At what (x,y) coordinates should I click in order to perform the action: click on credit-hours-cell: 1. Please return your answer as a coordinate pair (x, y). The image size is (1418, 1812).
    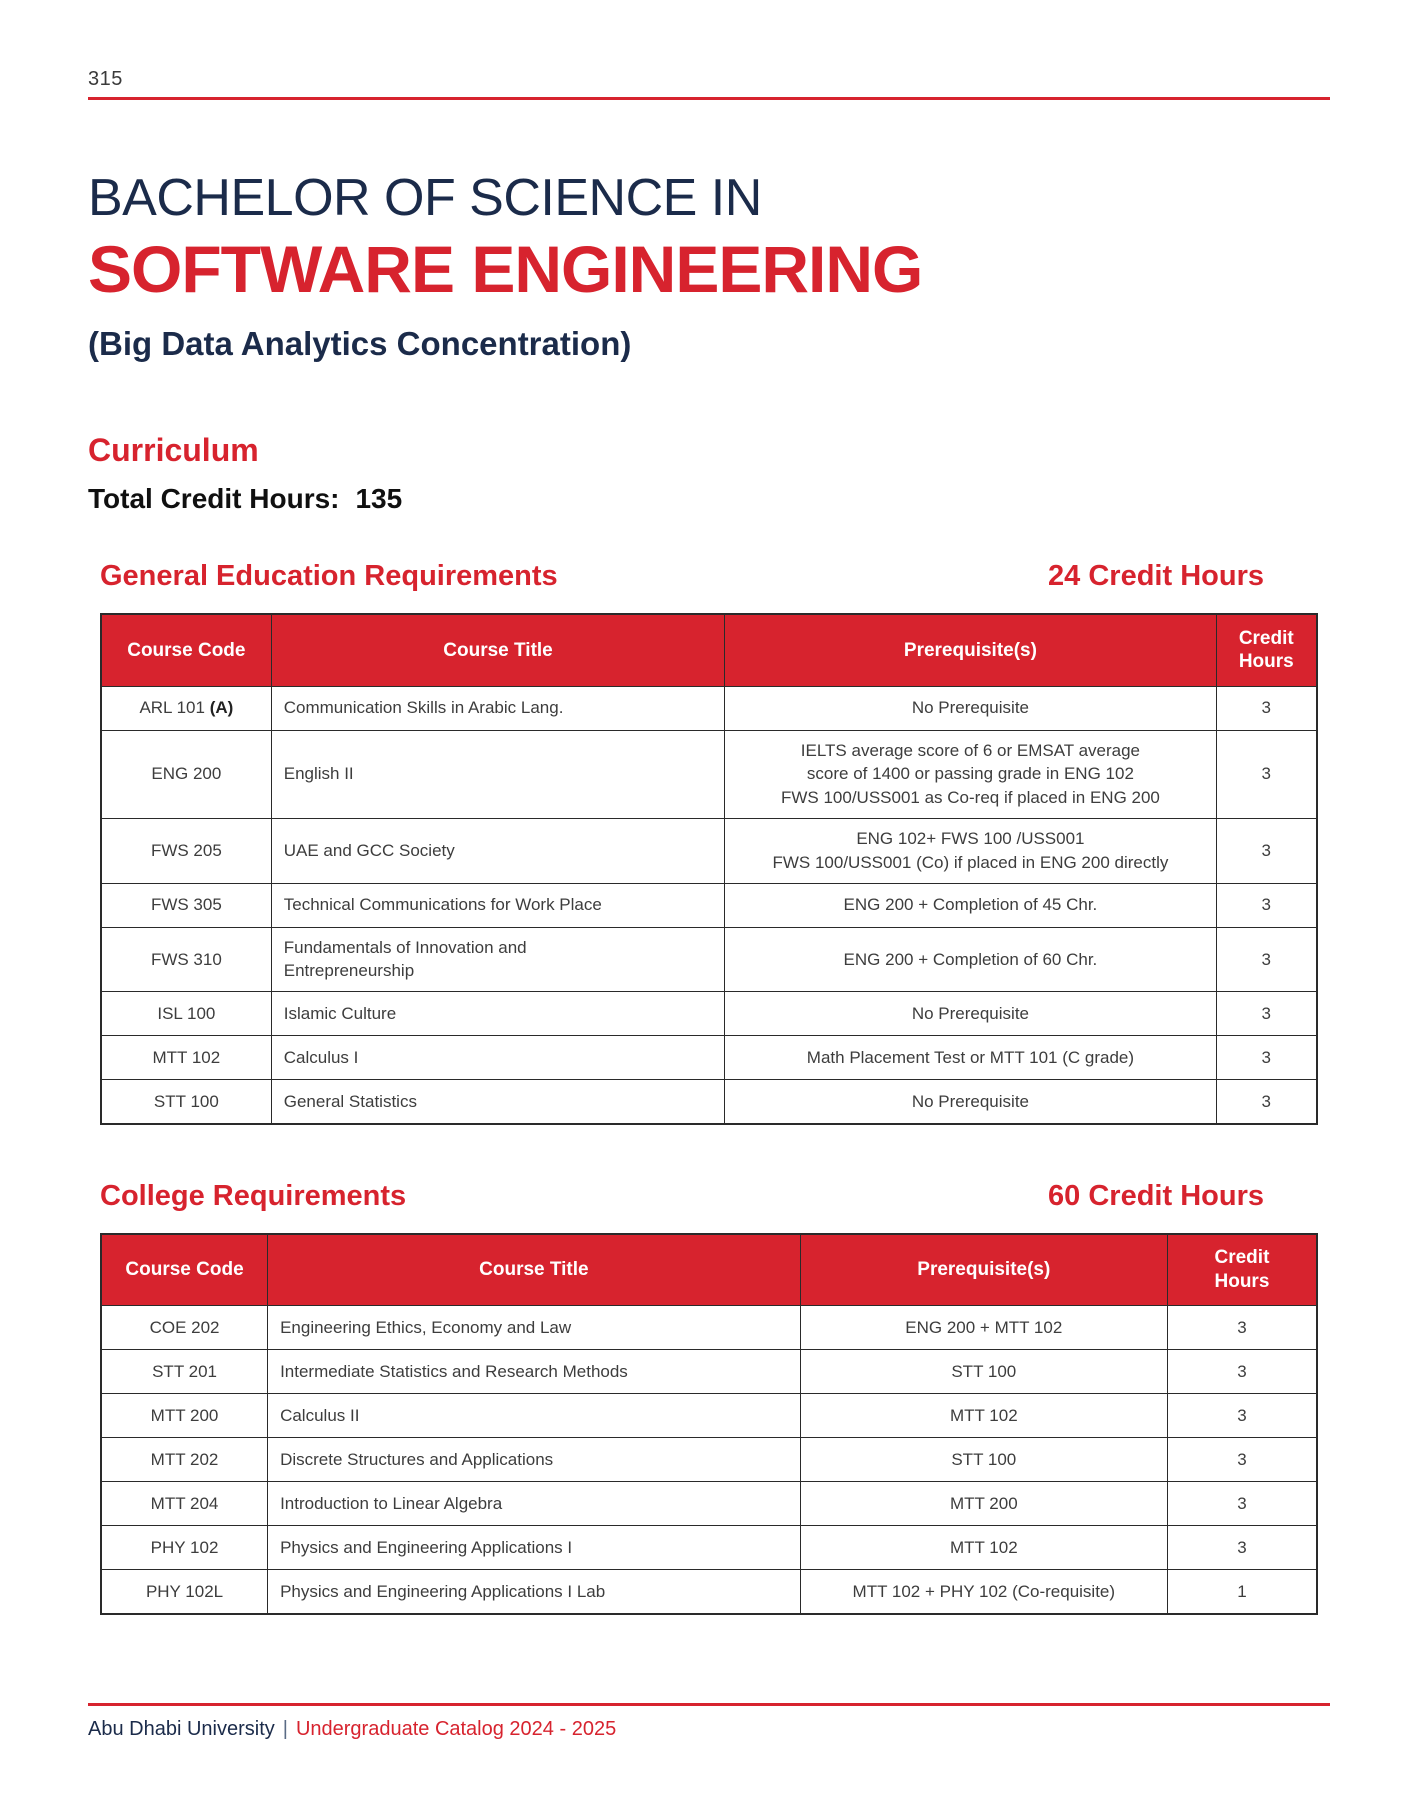
    Looking at the image, I should click on (1242, 1592).